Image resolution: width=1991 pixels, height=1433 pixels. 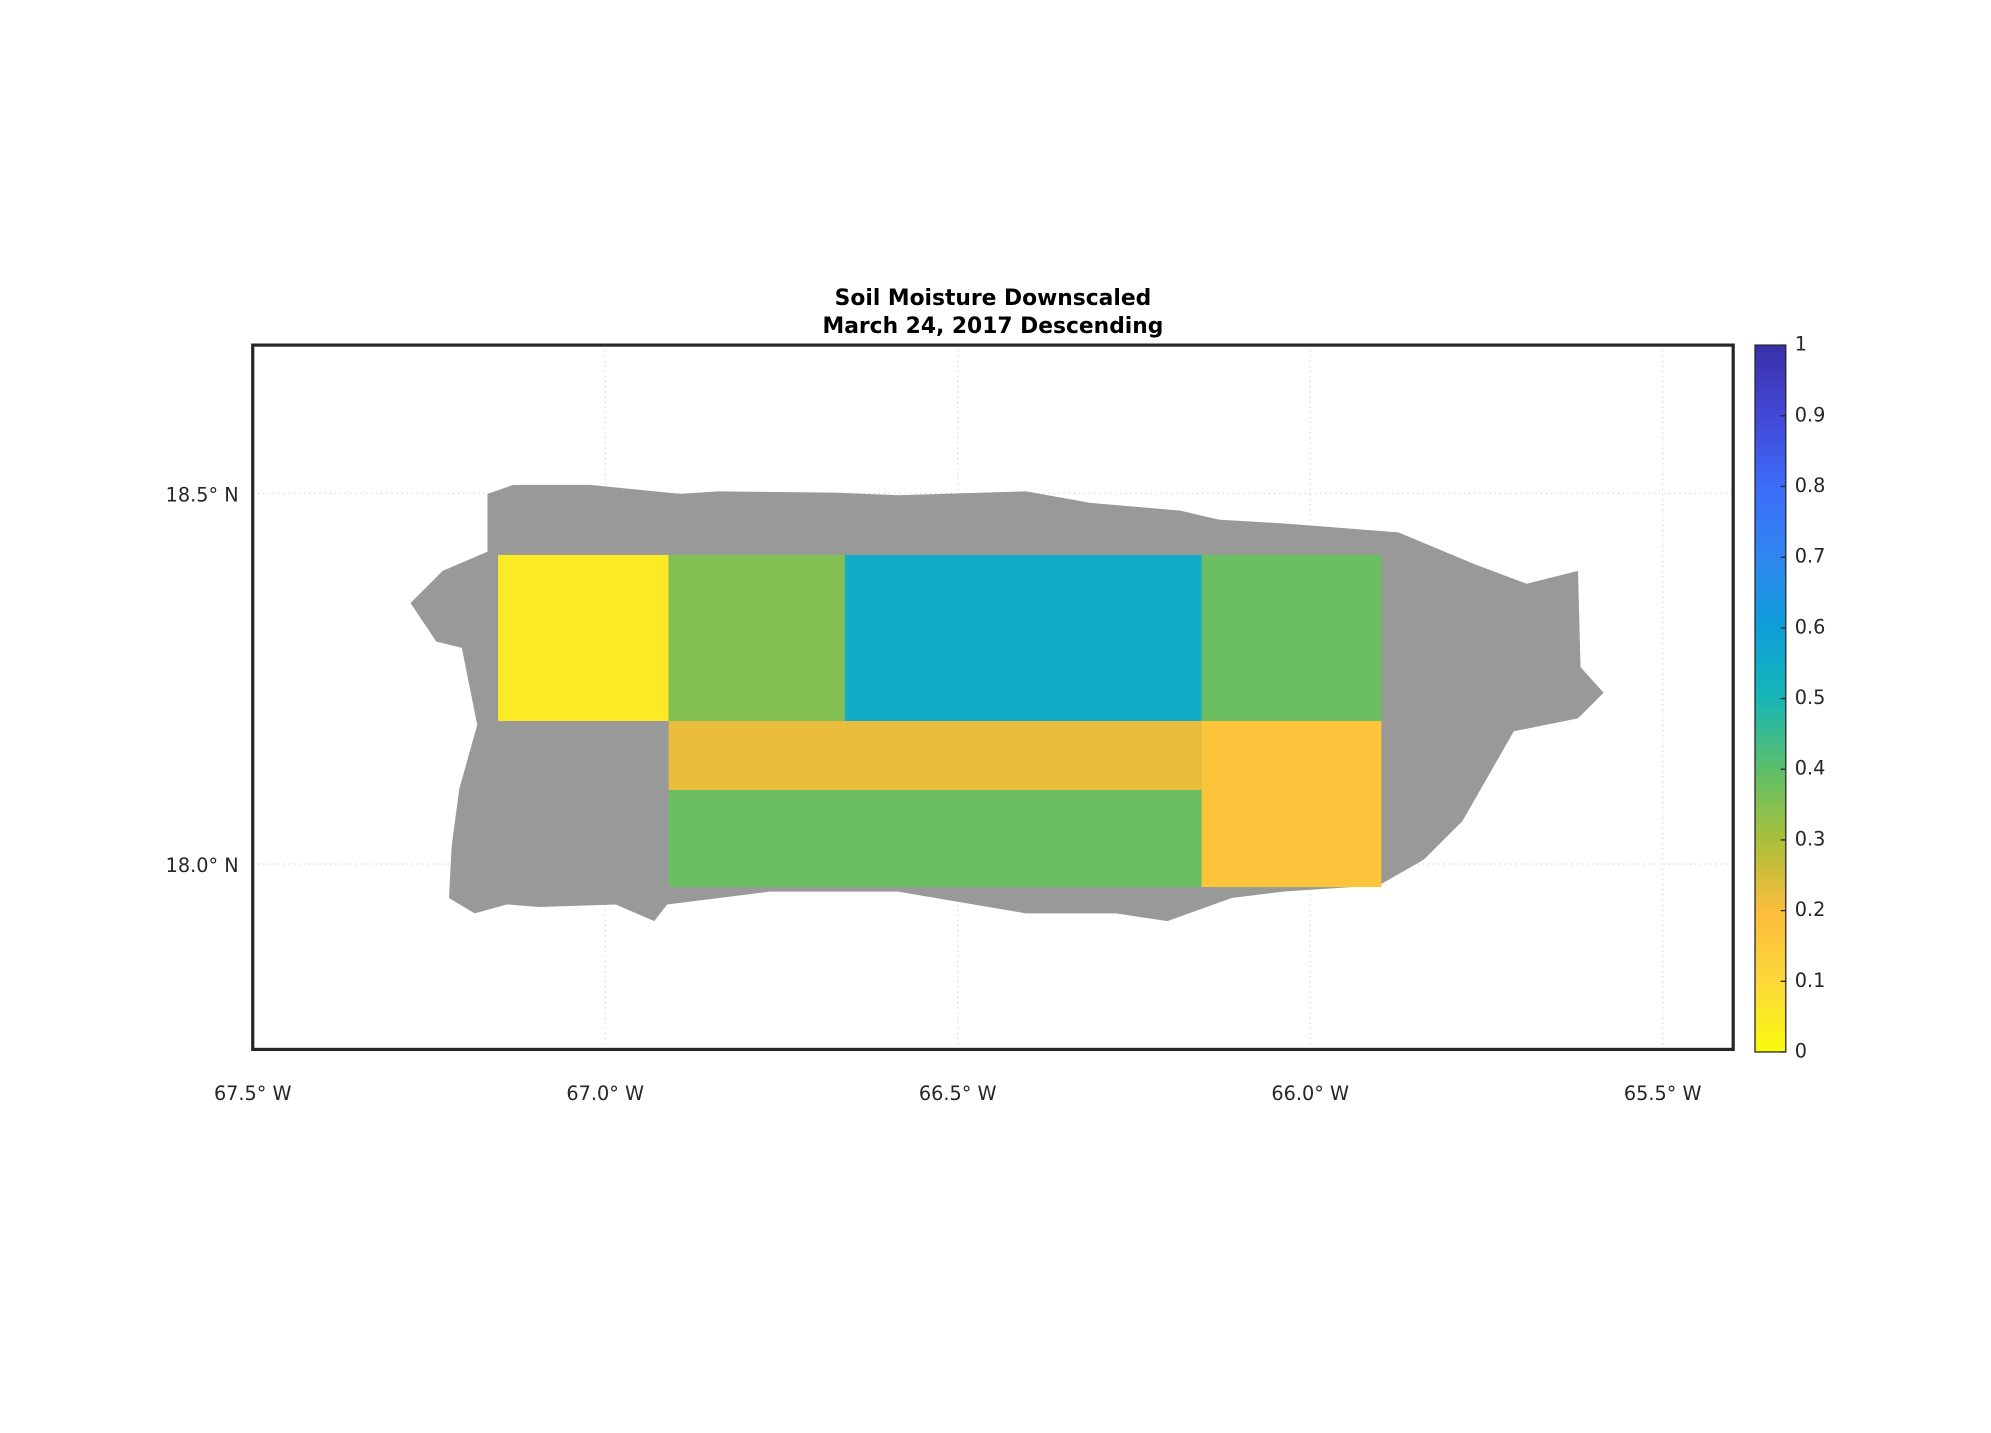 What do you see at coordinates (1810, 838) in the screenshot?
I see `colorbar-tick-label: 0.3` at bounding box center [1810, 838].